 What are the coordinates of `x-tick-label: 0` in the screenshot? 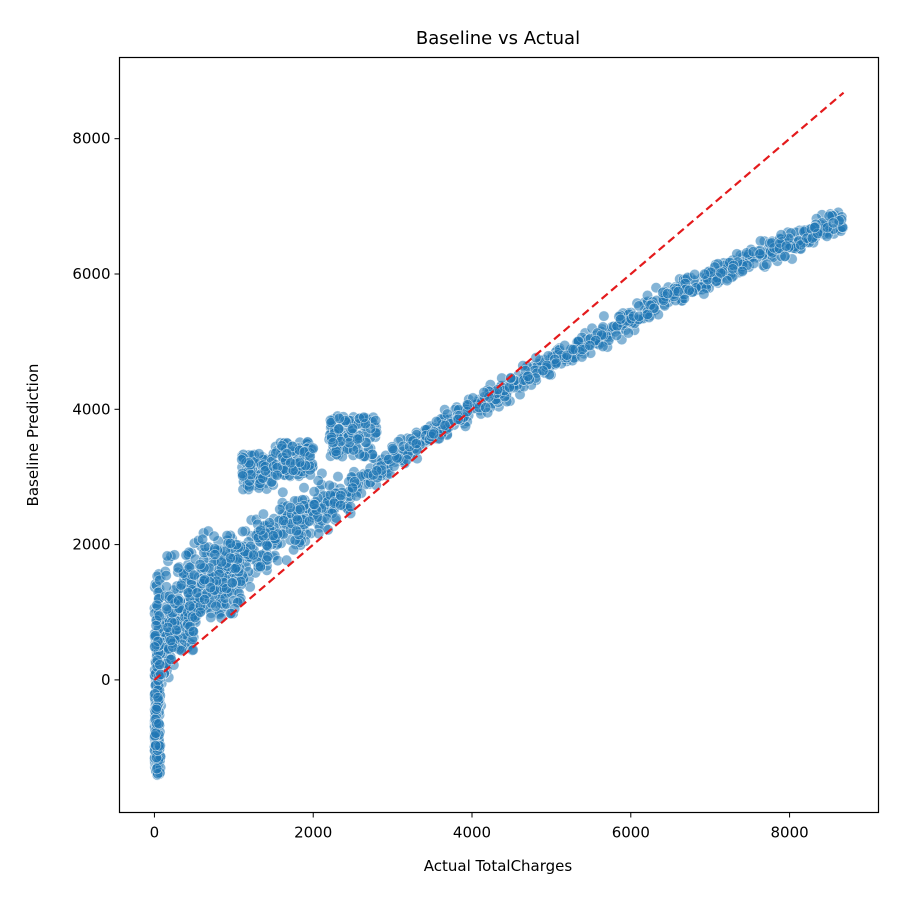 It's located at (155, 833).